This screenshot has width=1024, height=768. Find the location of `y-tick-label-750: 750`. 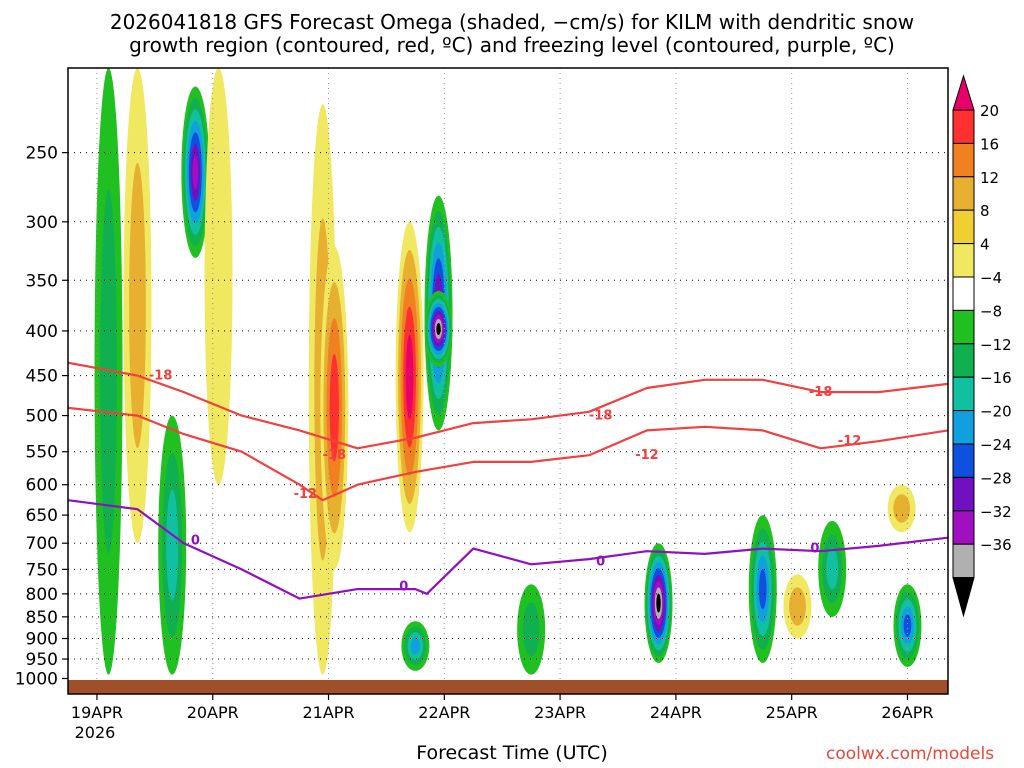

y-tick-label-750: 750 is located at coordinates (42, 570).